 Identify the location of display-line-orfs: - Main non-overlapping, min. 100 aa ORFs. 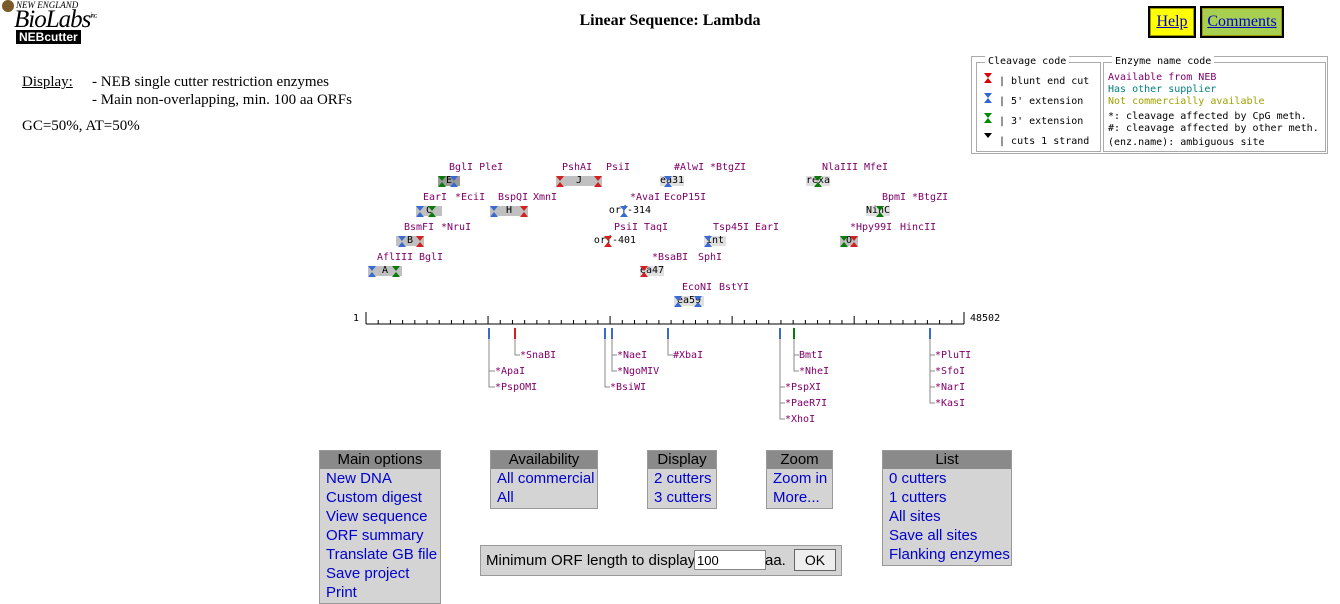
(222, 100).